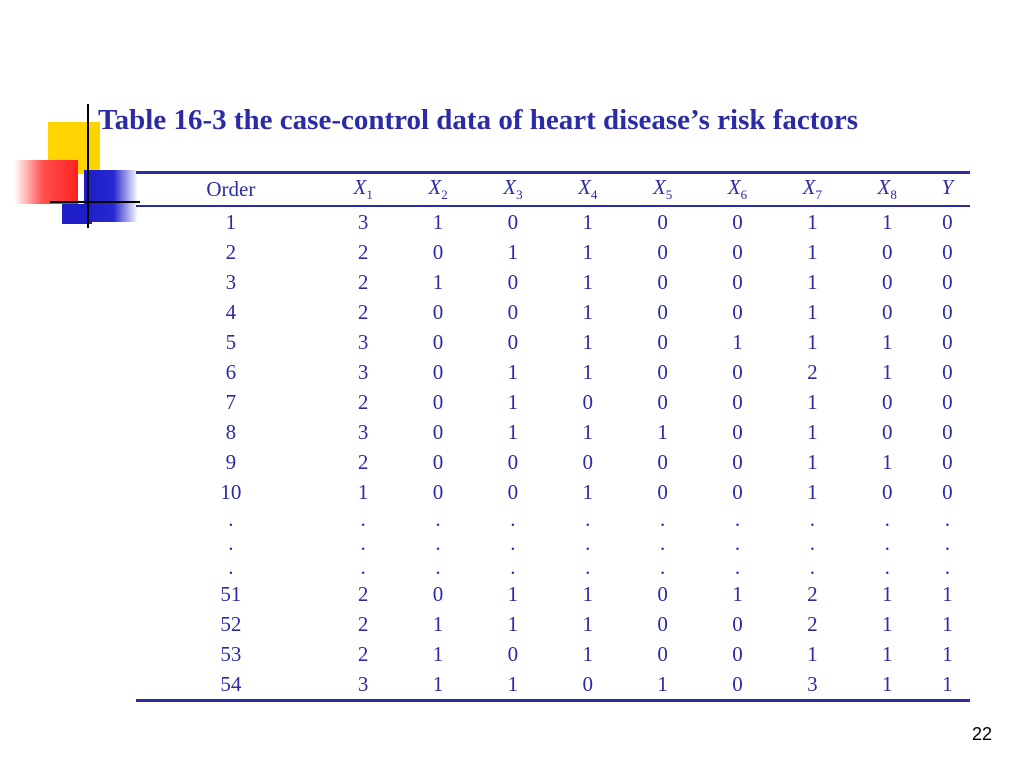 This screenshot has height=768, width=1024. What do you see at coordinates (231, 462) in the screenshot?
I see `table-cell-order: 9` at bounding box center [231, 462].